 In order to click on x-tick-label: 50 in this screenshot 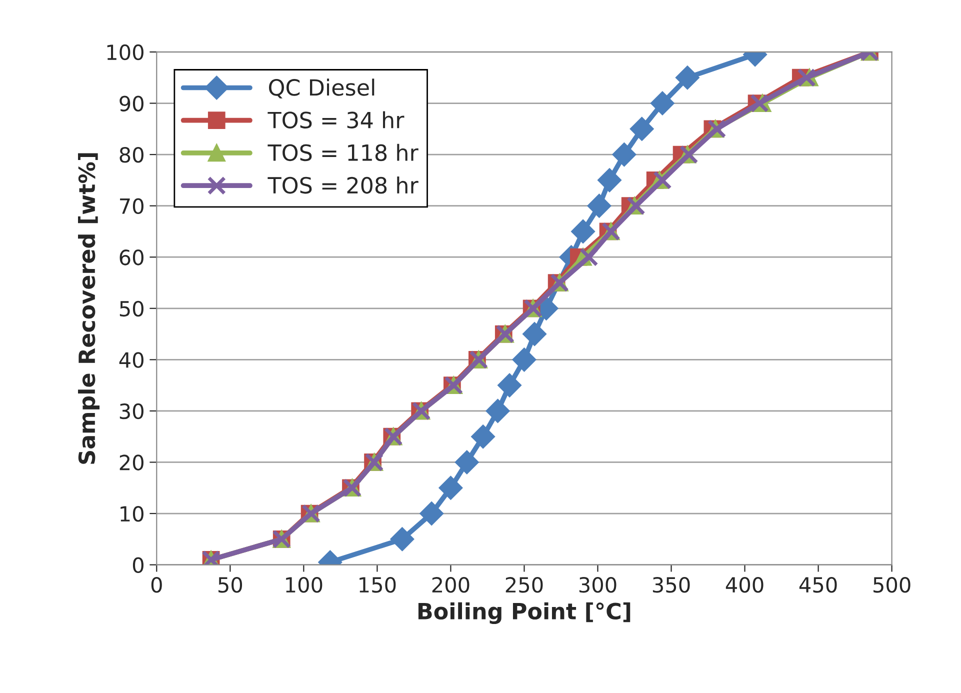, I will do `click(230, 584)`.